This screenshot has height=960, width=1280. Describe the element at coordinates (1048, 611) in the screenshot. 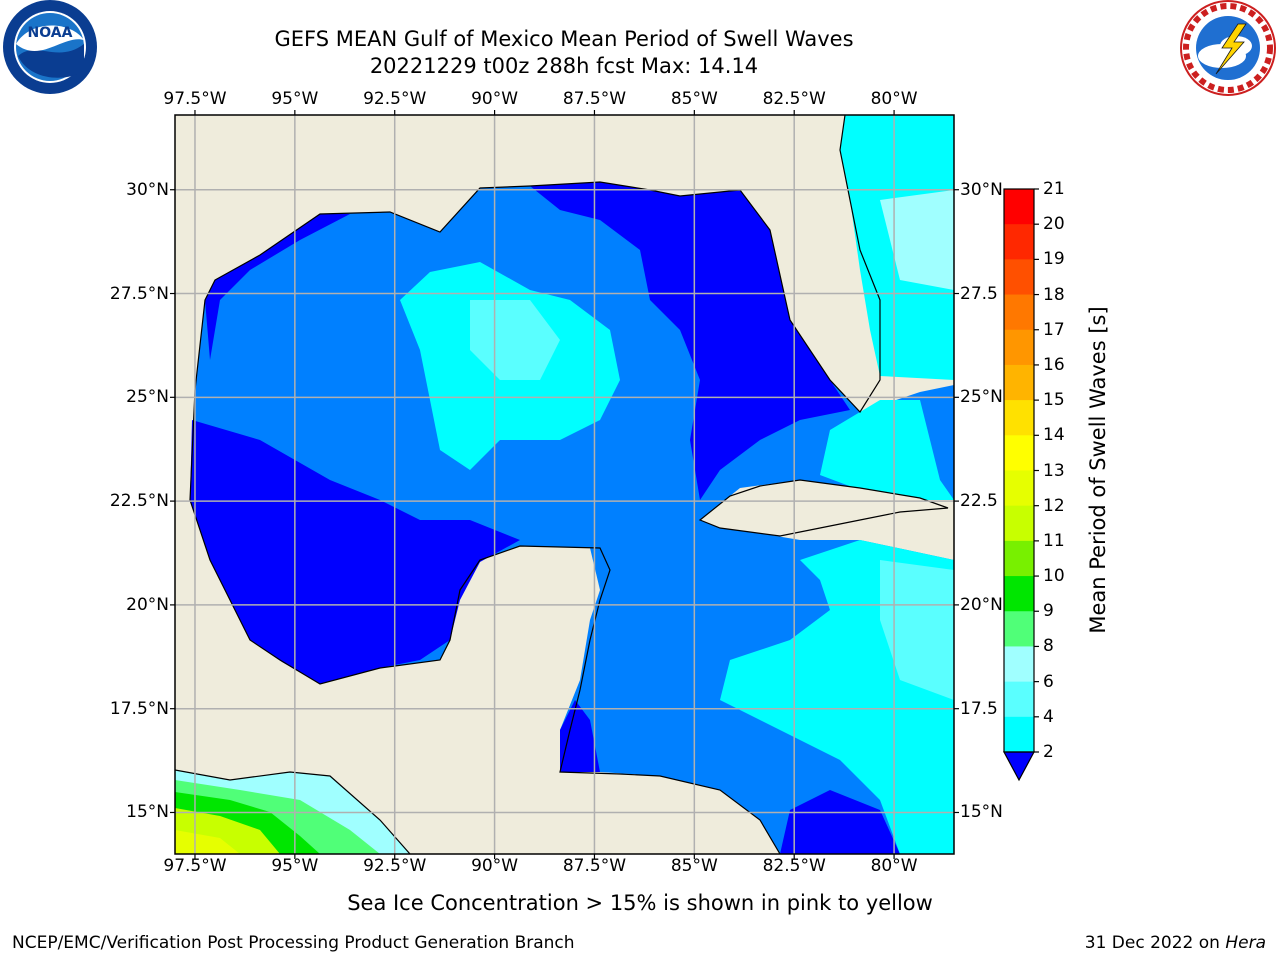

I see `colorbar-tick-label: 9` at that location.